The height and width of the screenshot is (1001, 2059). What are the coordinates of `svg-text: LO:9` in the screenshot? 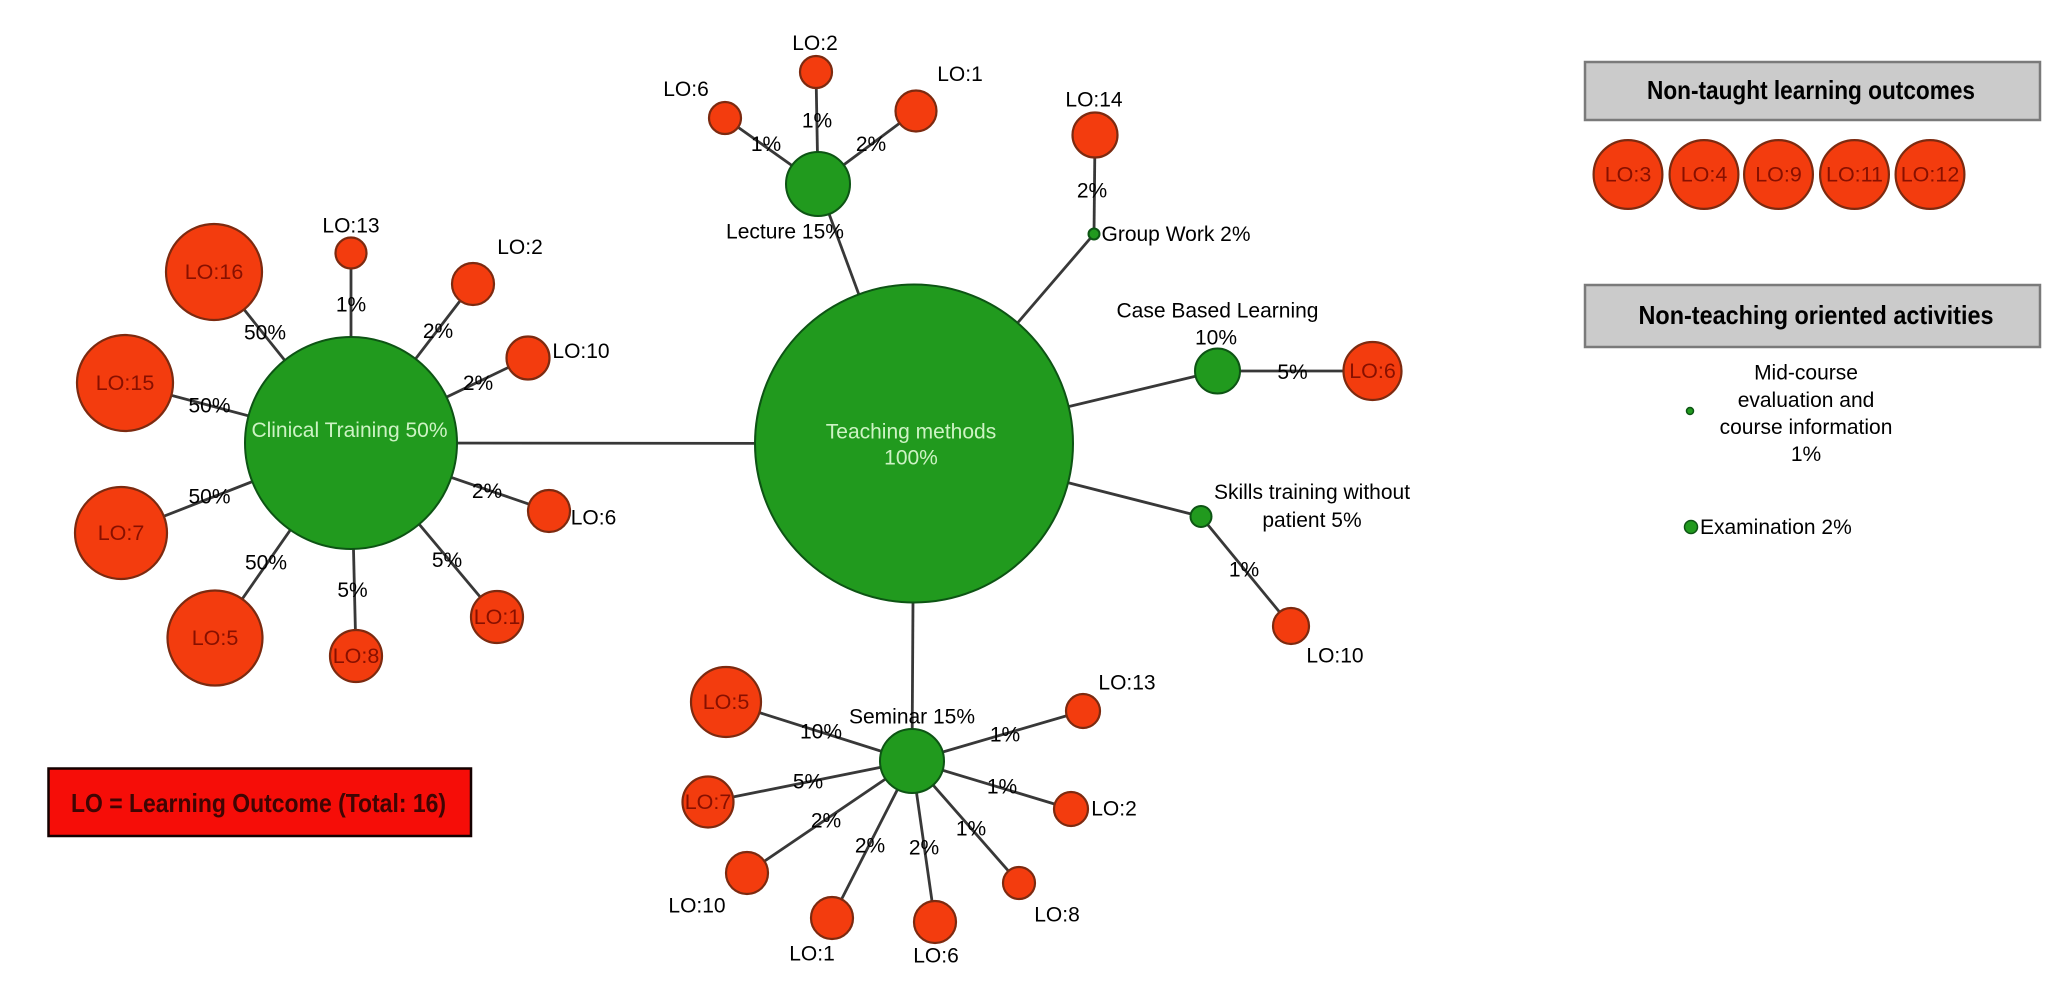 It's located at (1778, 175).